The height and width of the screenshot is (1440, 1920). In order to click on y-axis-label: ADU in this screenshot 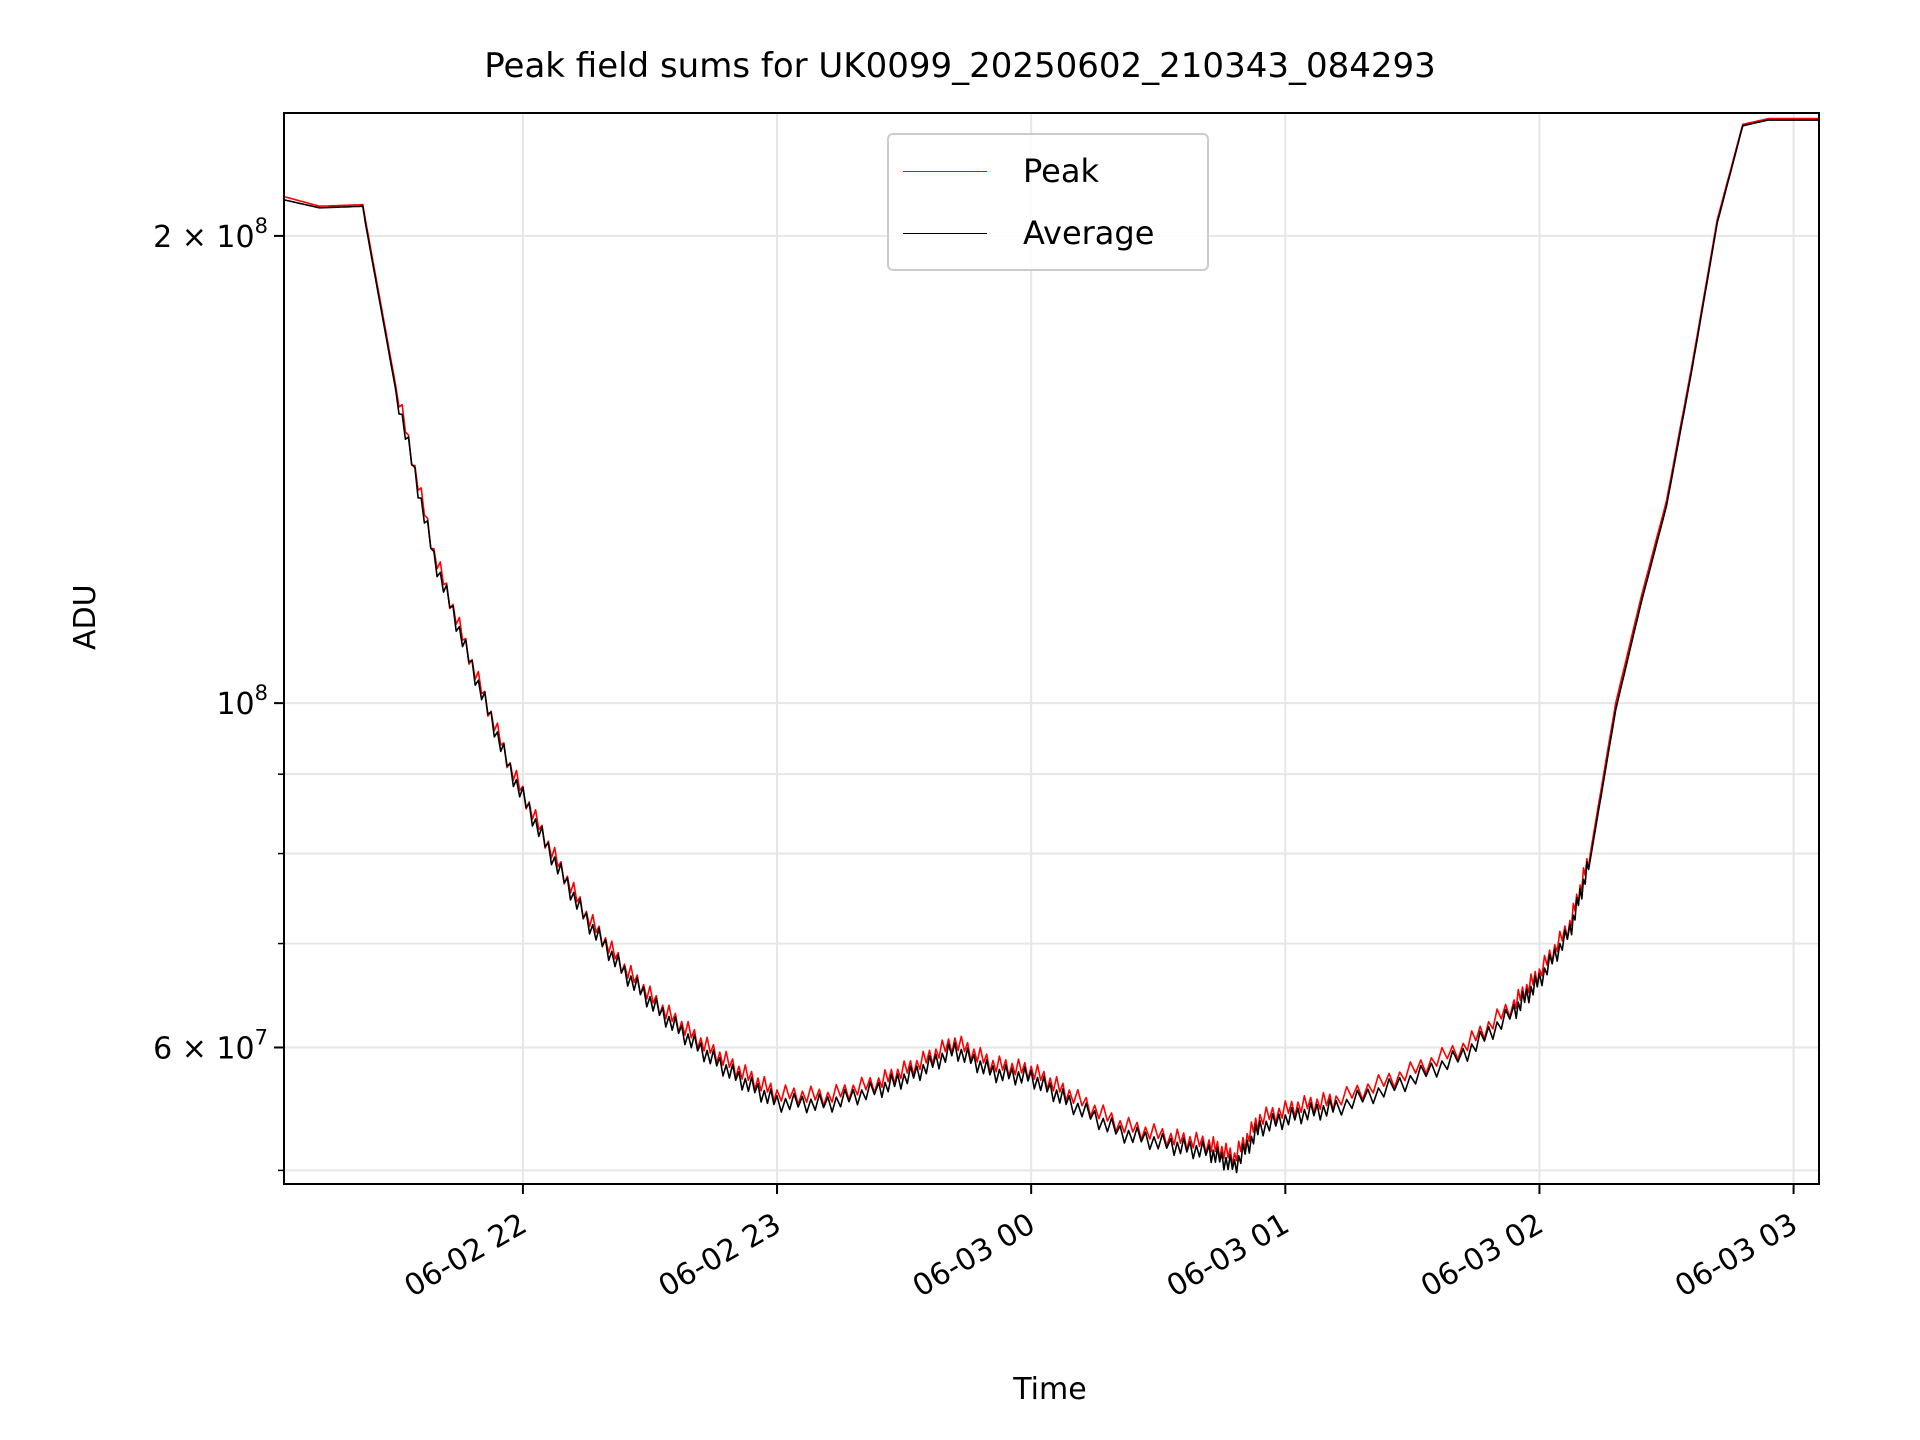, I will do `click(85, 617)`.